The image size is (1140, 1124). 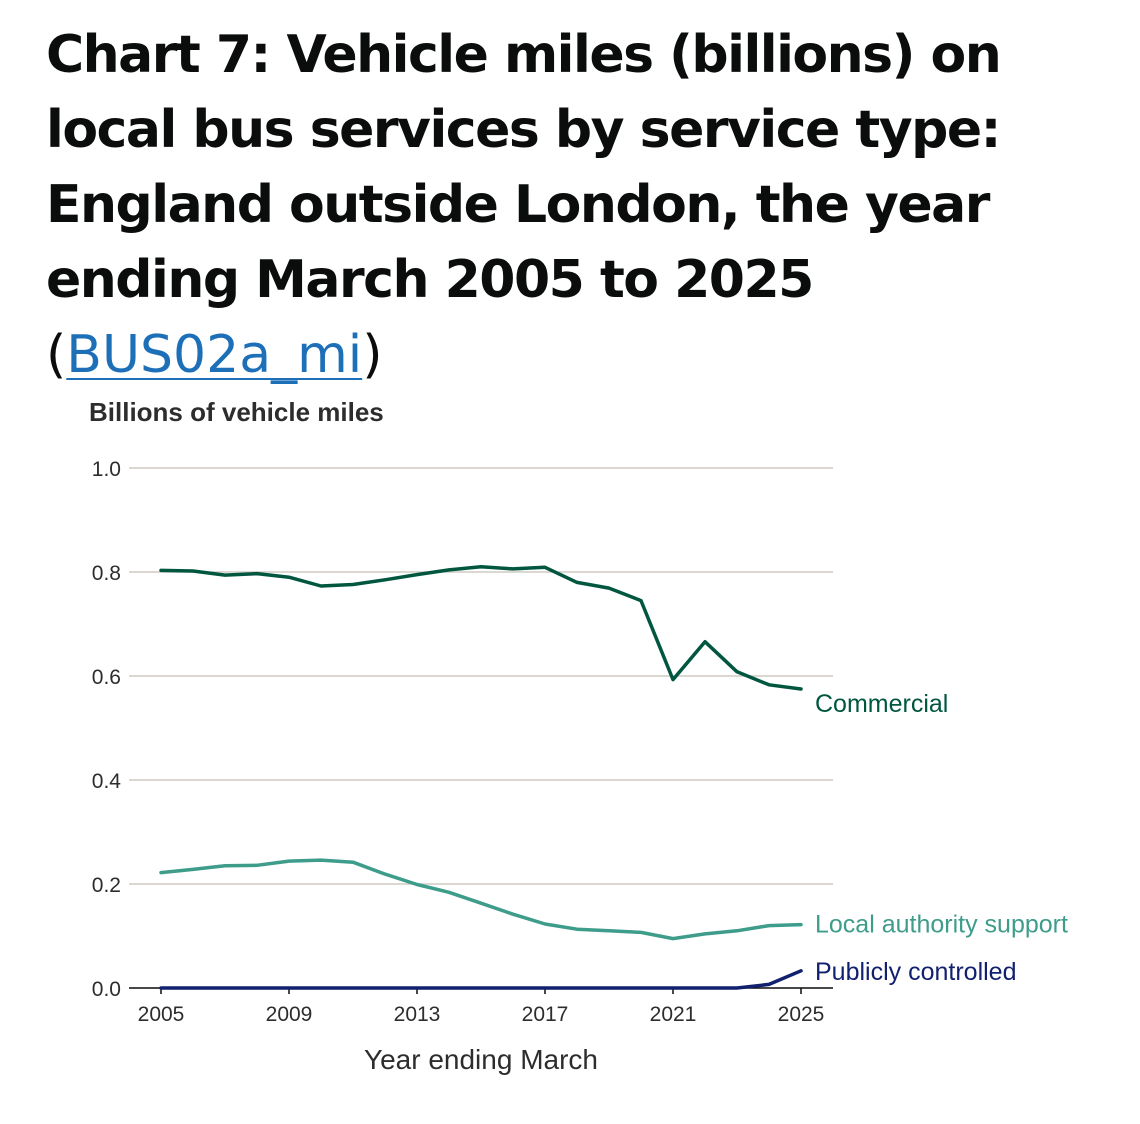 I want to click on y-tick-label: 0.8, so click(x=106, y=573).